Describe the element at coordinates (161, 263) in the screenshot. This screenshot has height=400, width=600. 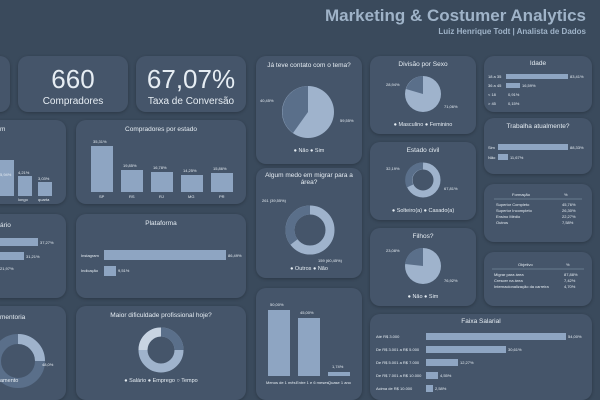
I see `plataforma-bar-chart: Instagram 86,49% Indicação 9,51%` at that location.